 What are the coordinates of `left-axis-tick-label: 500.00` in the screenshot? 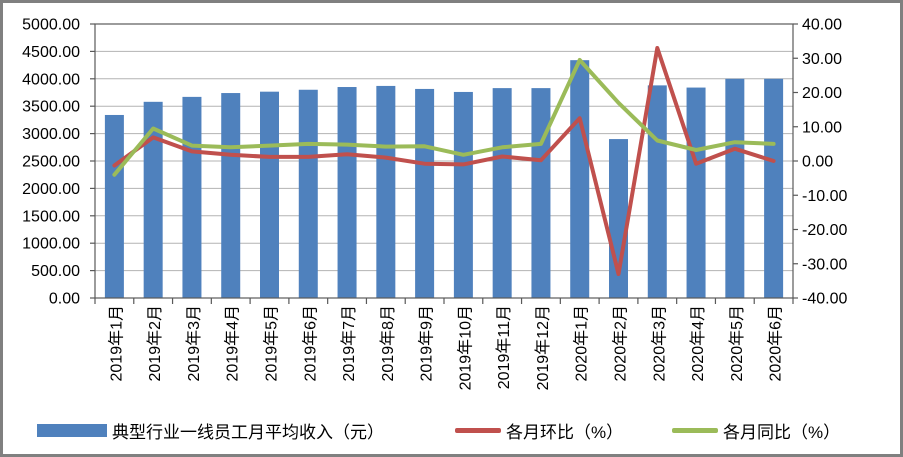 It's located at (55, 271).